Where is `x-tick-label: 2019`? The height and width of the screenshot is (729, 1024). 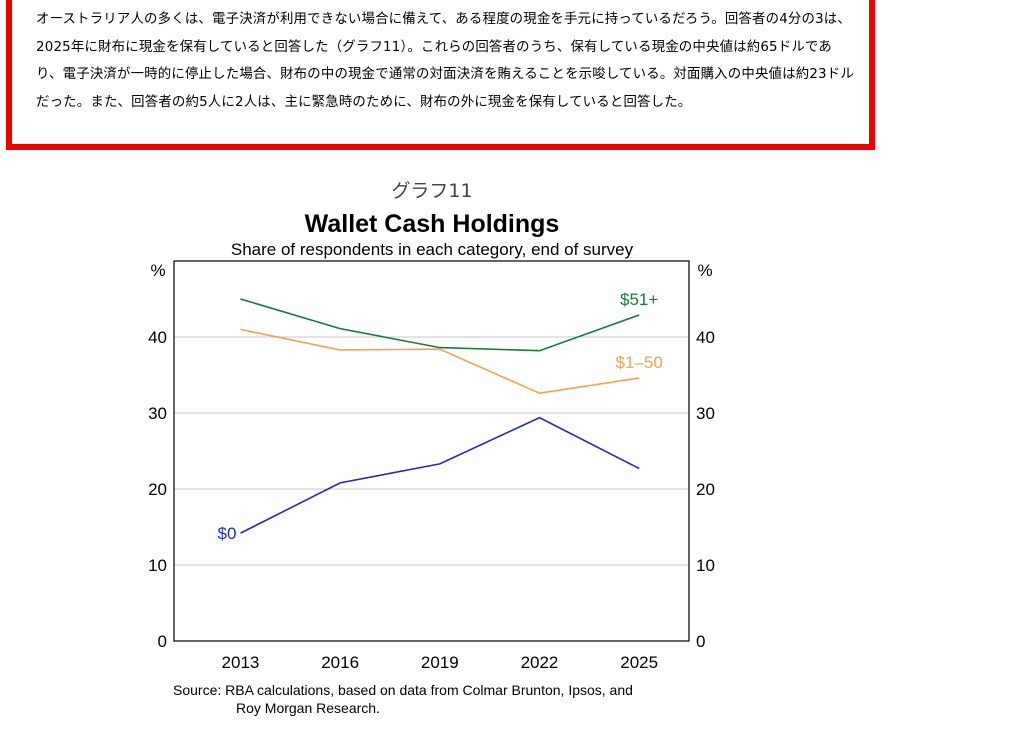
x-tick-label: 2019 is located at coordinates (440, 662).